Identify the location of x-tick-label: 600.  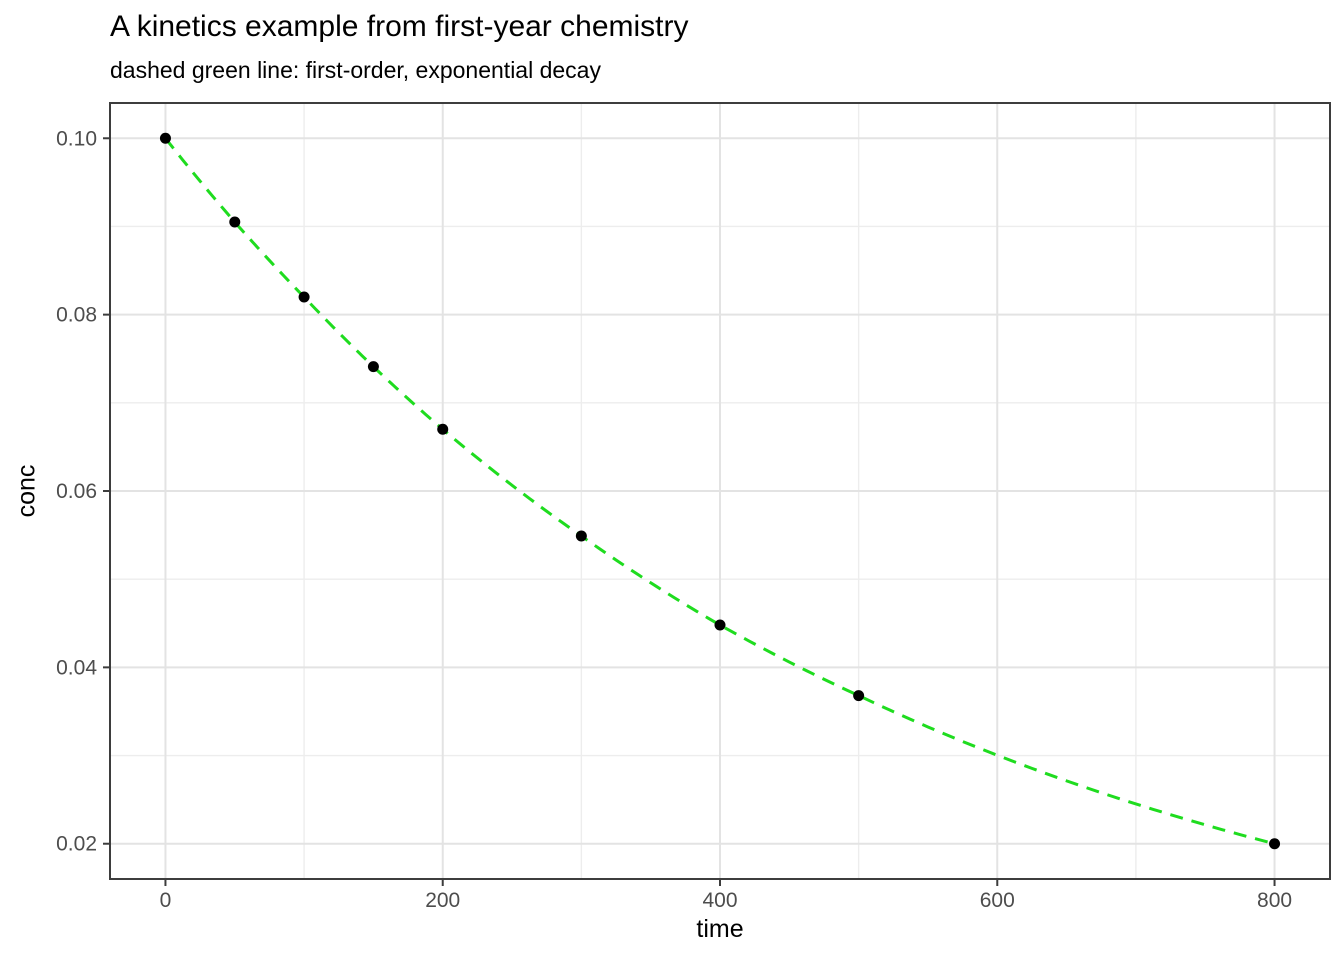
(997, 900).